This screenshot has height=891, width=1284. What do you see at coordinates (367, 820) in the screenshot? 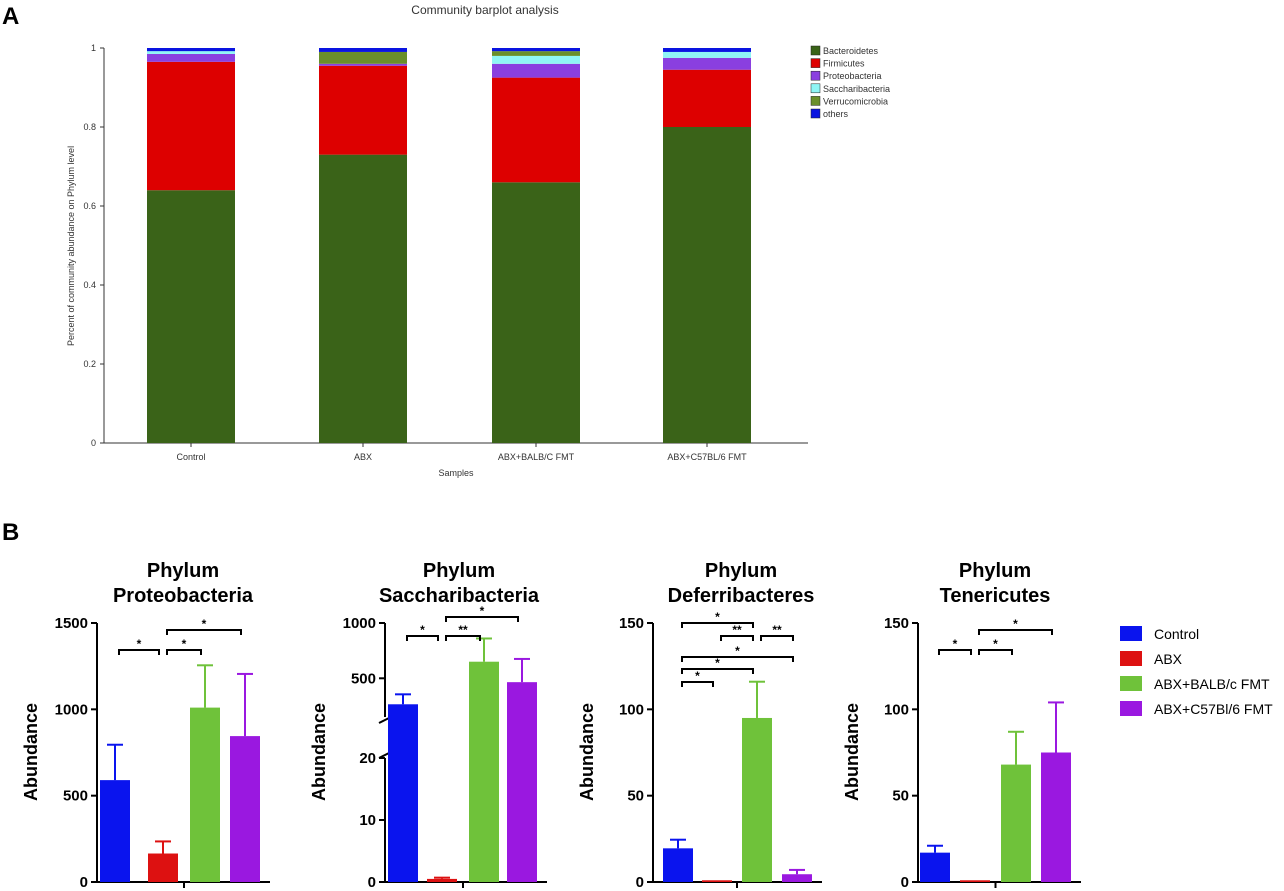
I see `y-tick-label: 10` at bounding box center [367, 820].